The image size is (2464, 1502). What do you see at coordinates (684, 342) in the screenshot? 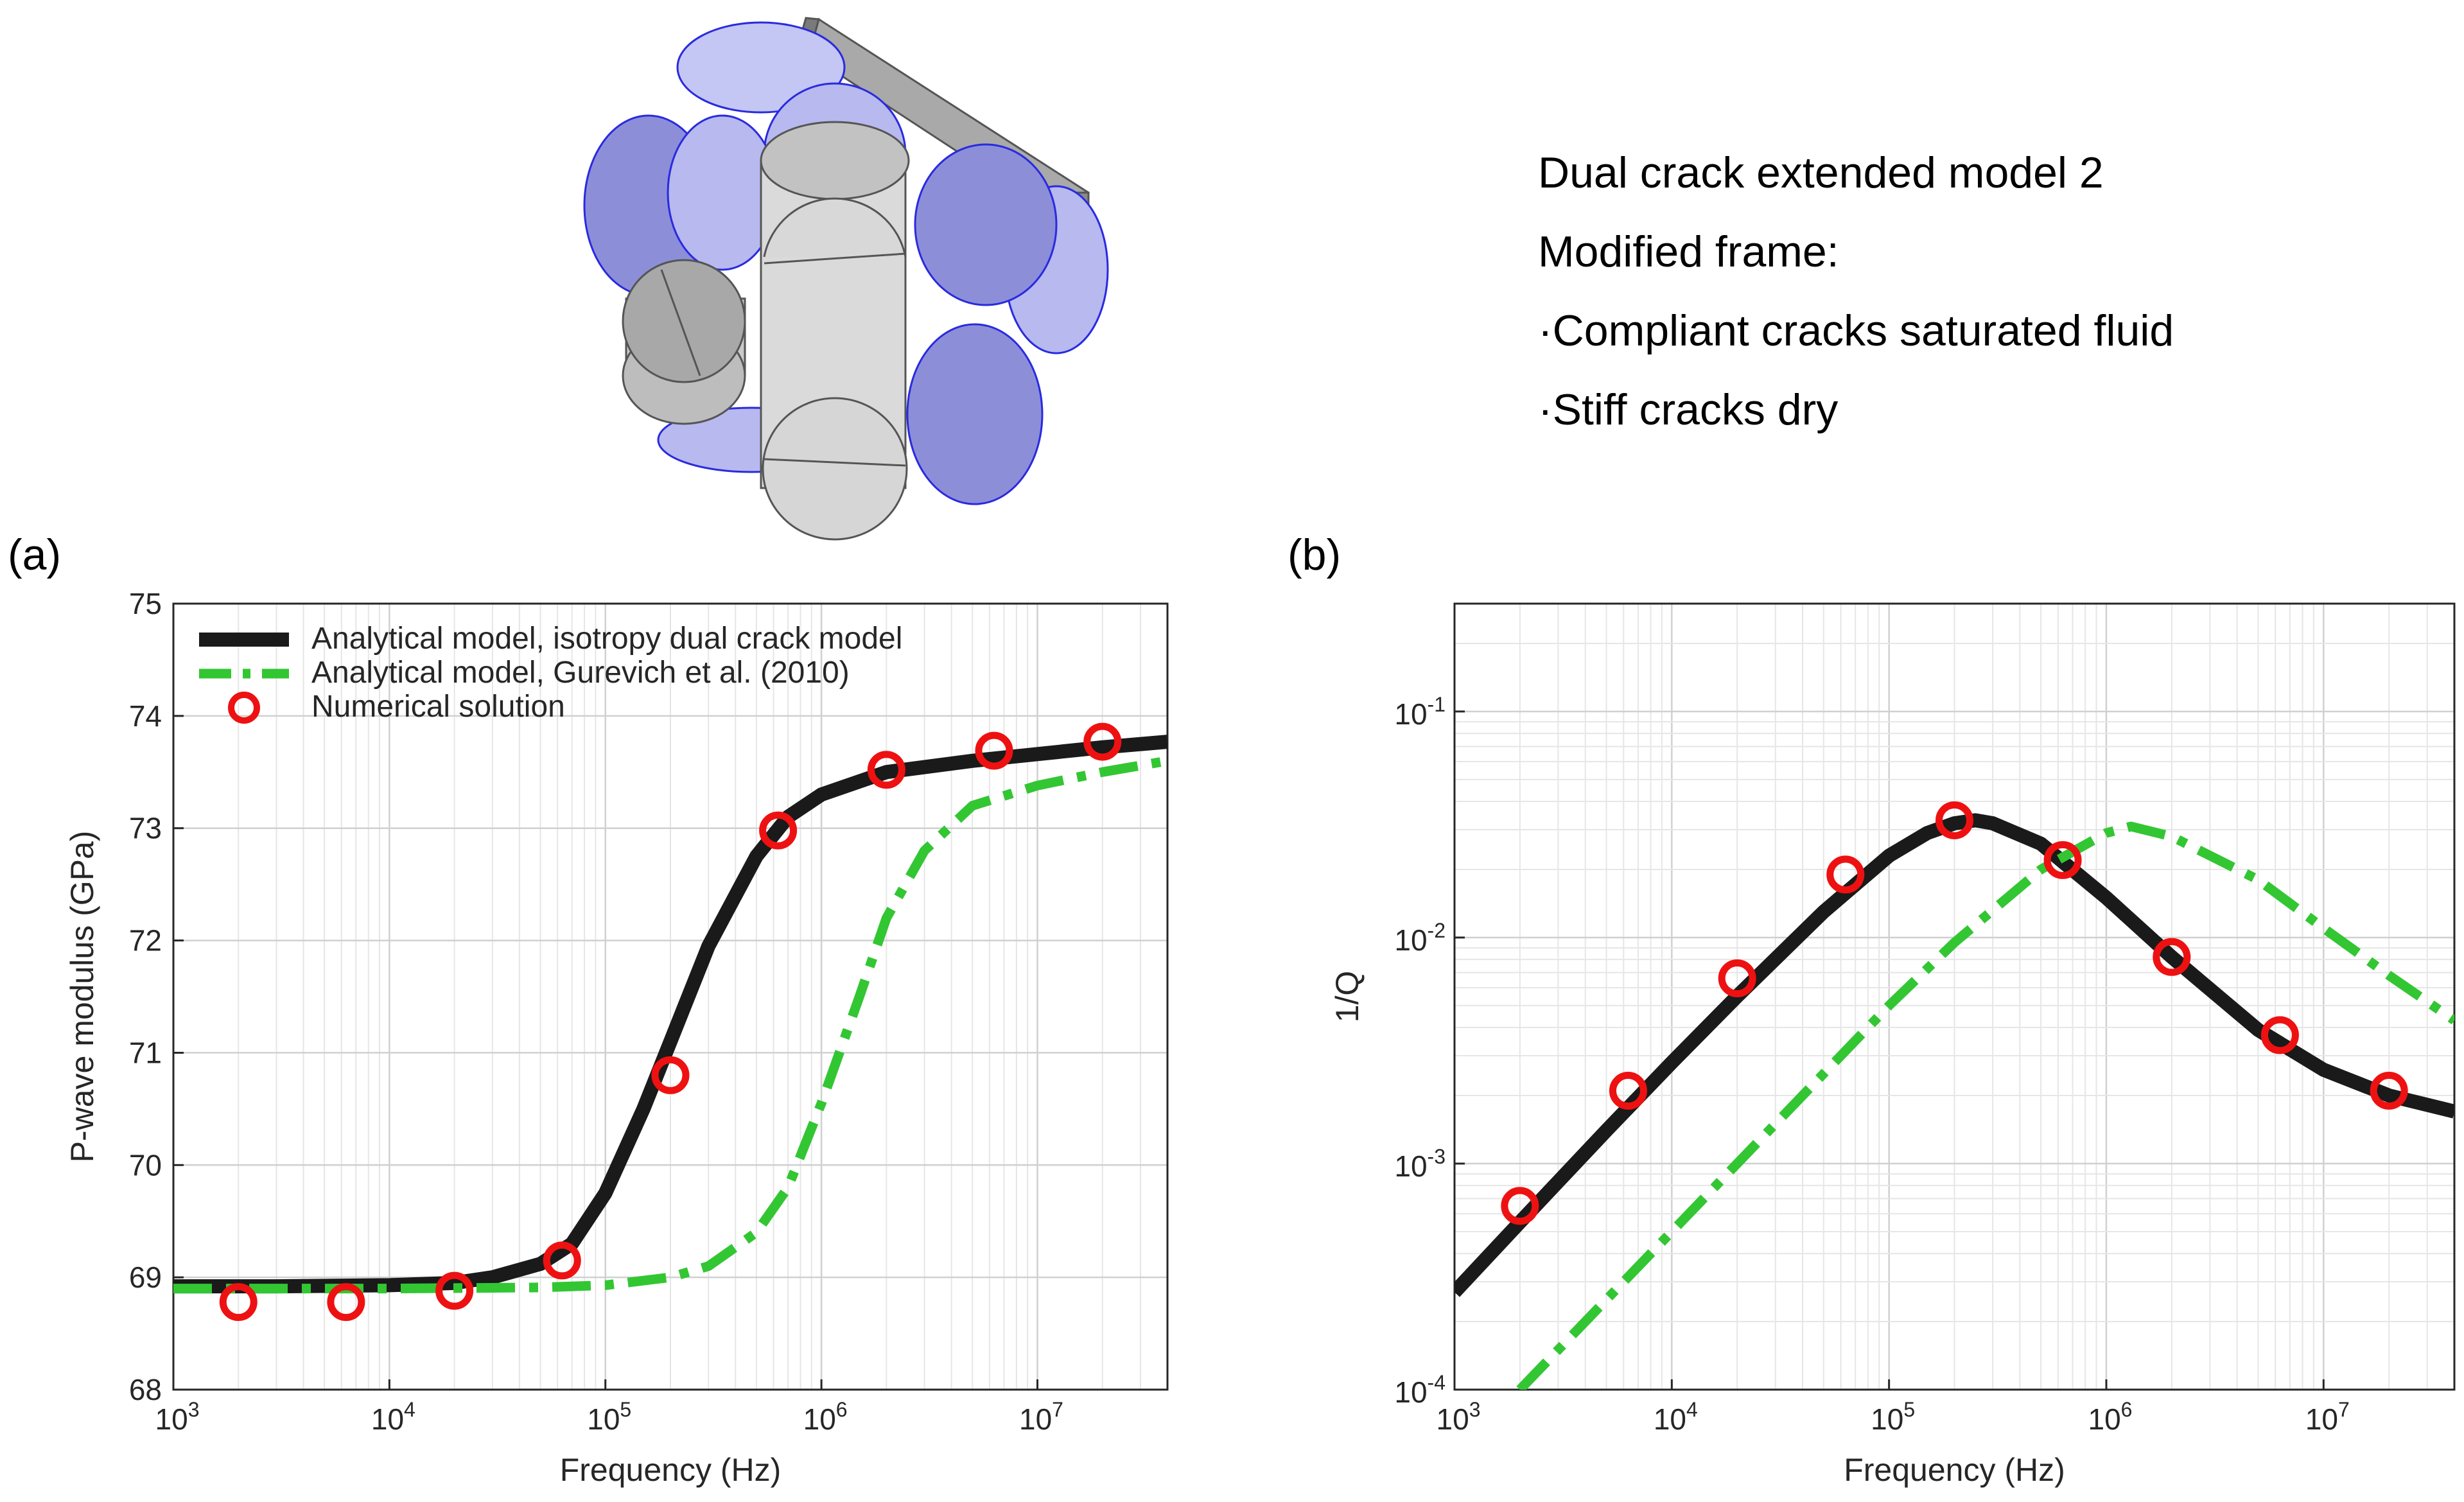
I see `pore-cylinder-left` at bounding box center [684, 342].